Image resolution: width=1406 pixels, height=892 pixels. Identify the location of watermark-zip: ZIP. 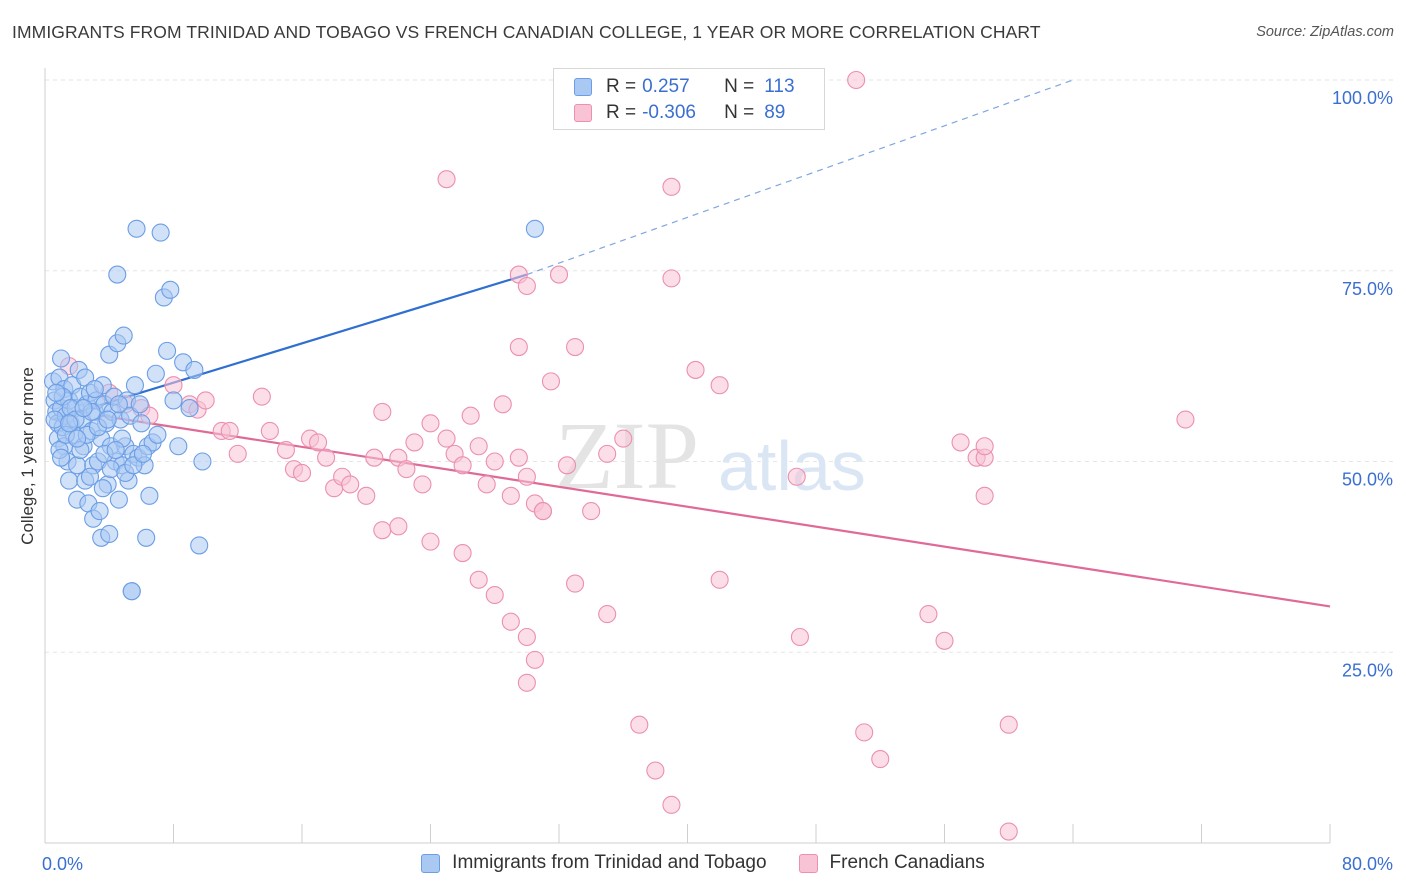
(627, 455).